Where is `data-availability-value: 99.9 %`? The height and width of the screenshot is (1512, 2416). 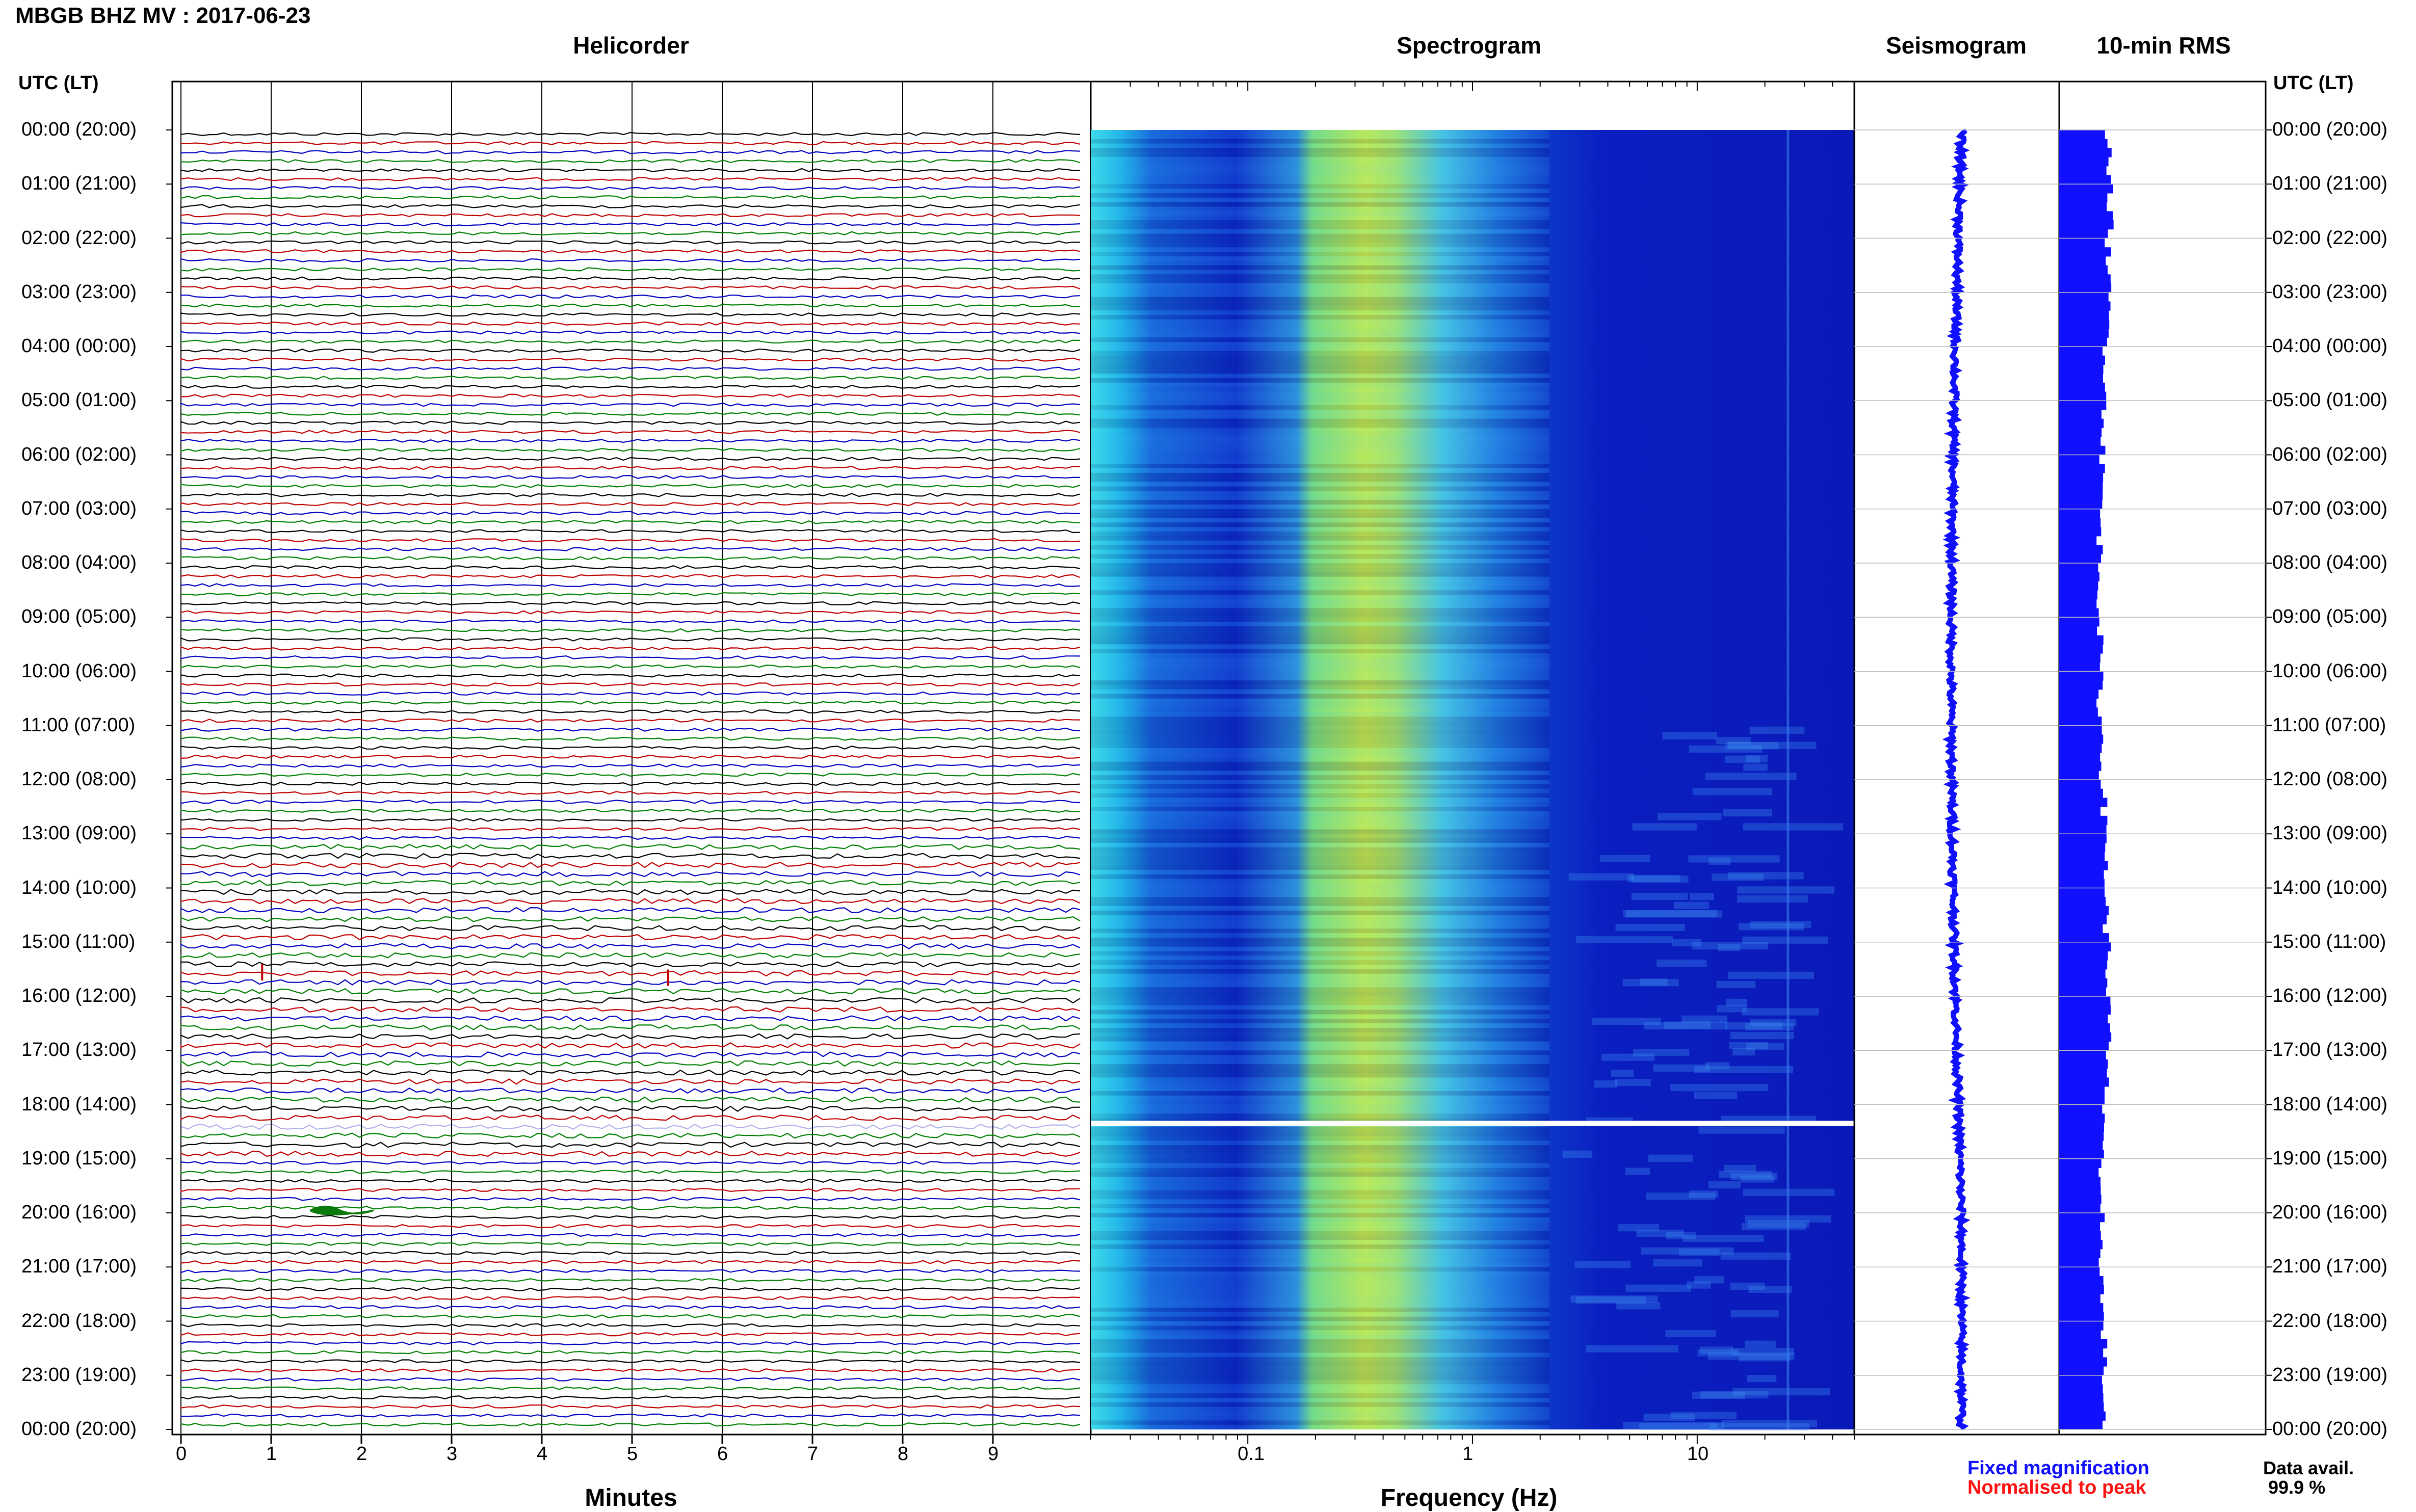
data-availability-value: 99.9 % is located at coordinates (2297, 1487).